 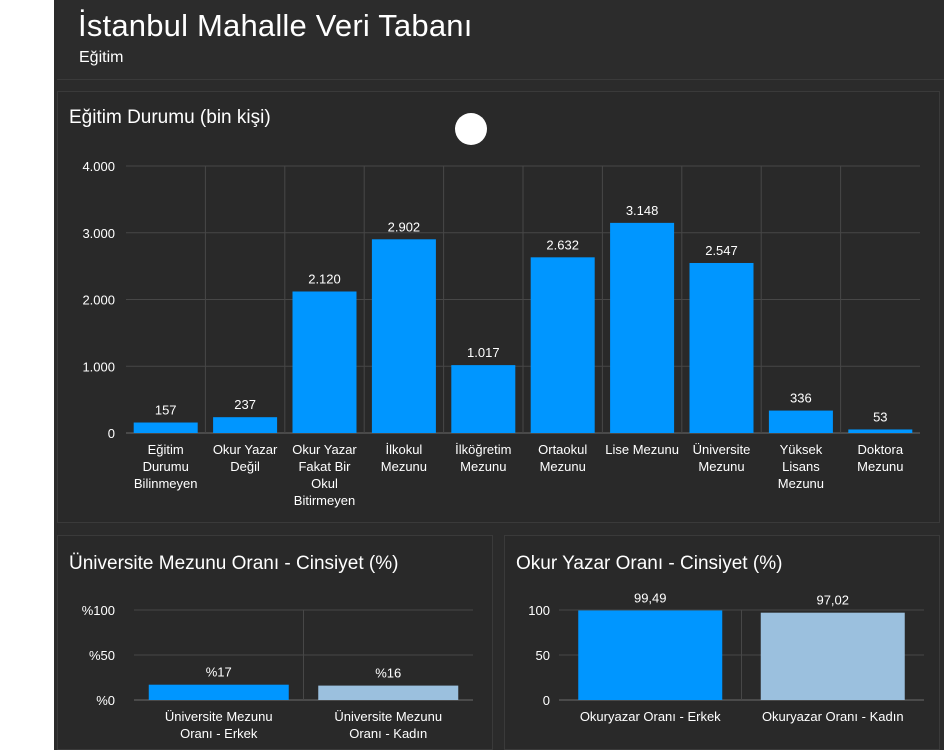 What do you see at coordinates (111, 433) in the screenshot?
I see `edu-y-tick-label: 0` at bounding box center [111, 433].